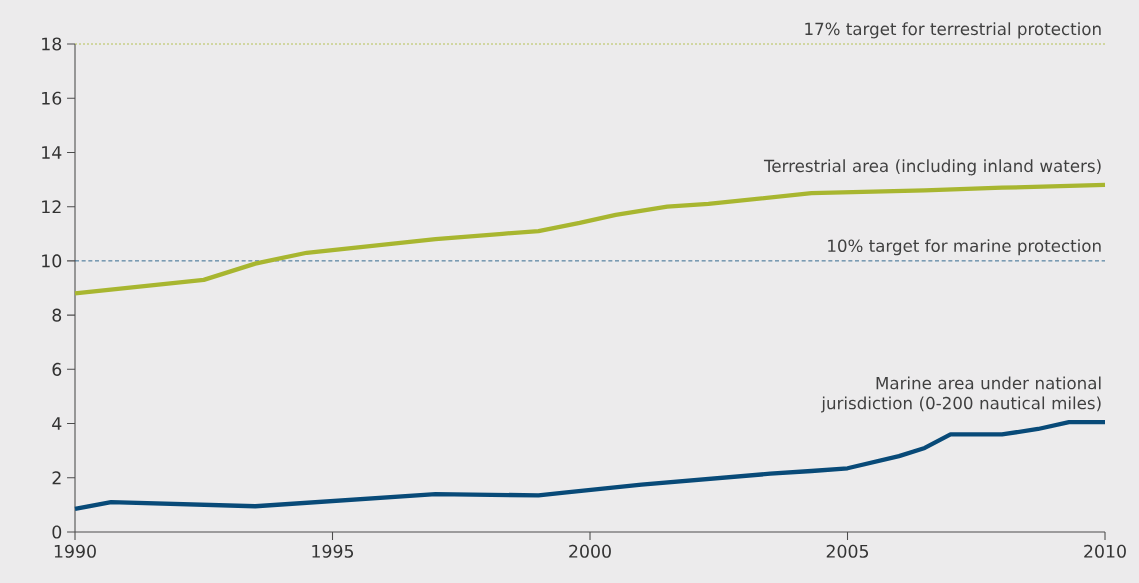 This screenshot has height=583, width=1139. Describe the element at coordinates (57, 423) in the screenshot. I see `y-tick-label: 4` at that location.